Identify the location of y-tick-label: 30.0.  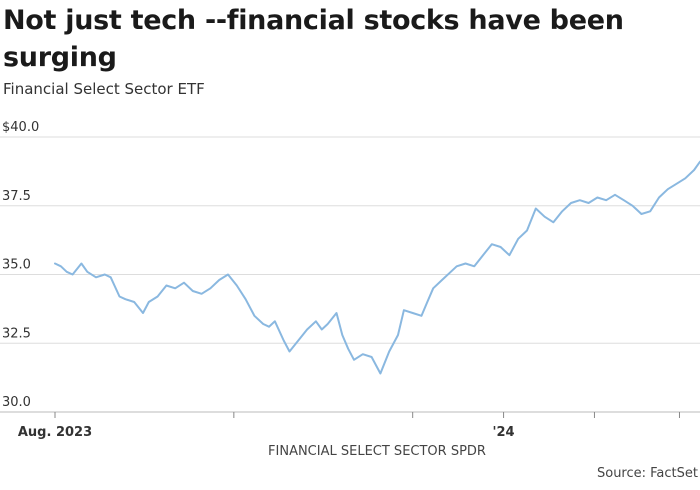
(16, 402).